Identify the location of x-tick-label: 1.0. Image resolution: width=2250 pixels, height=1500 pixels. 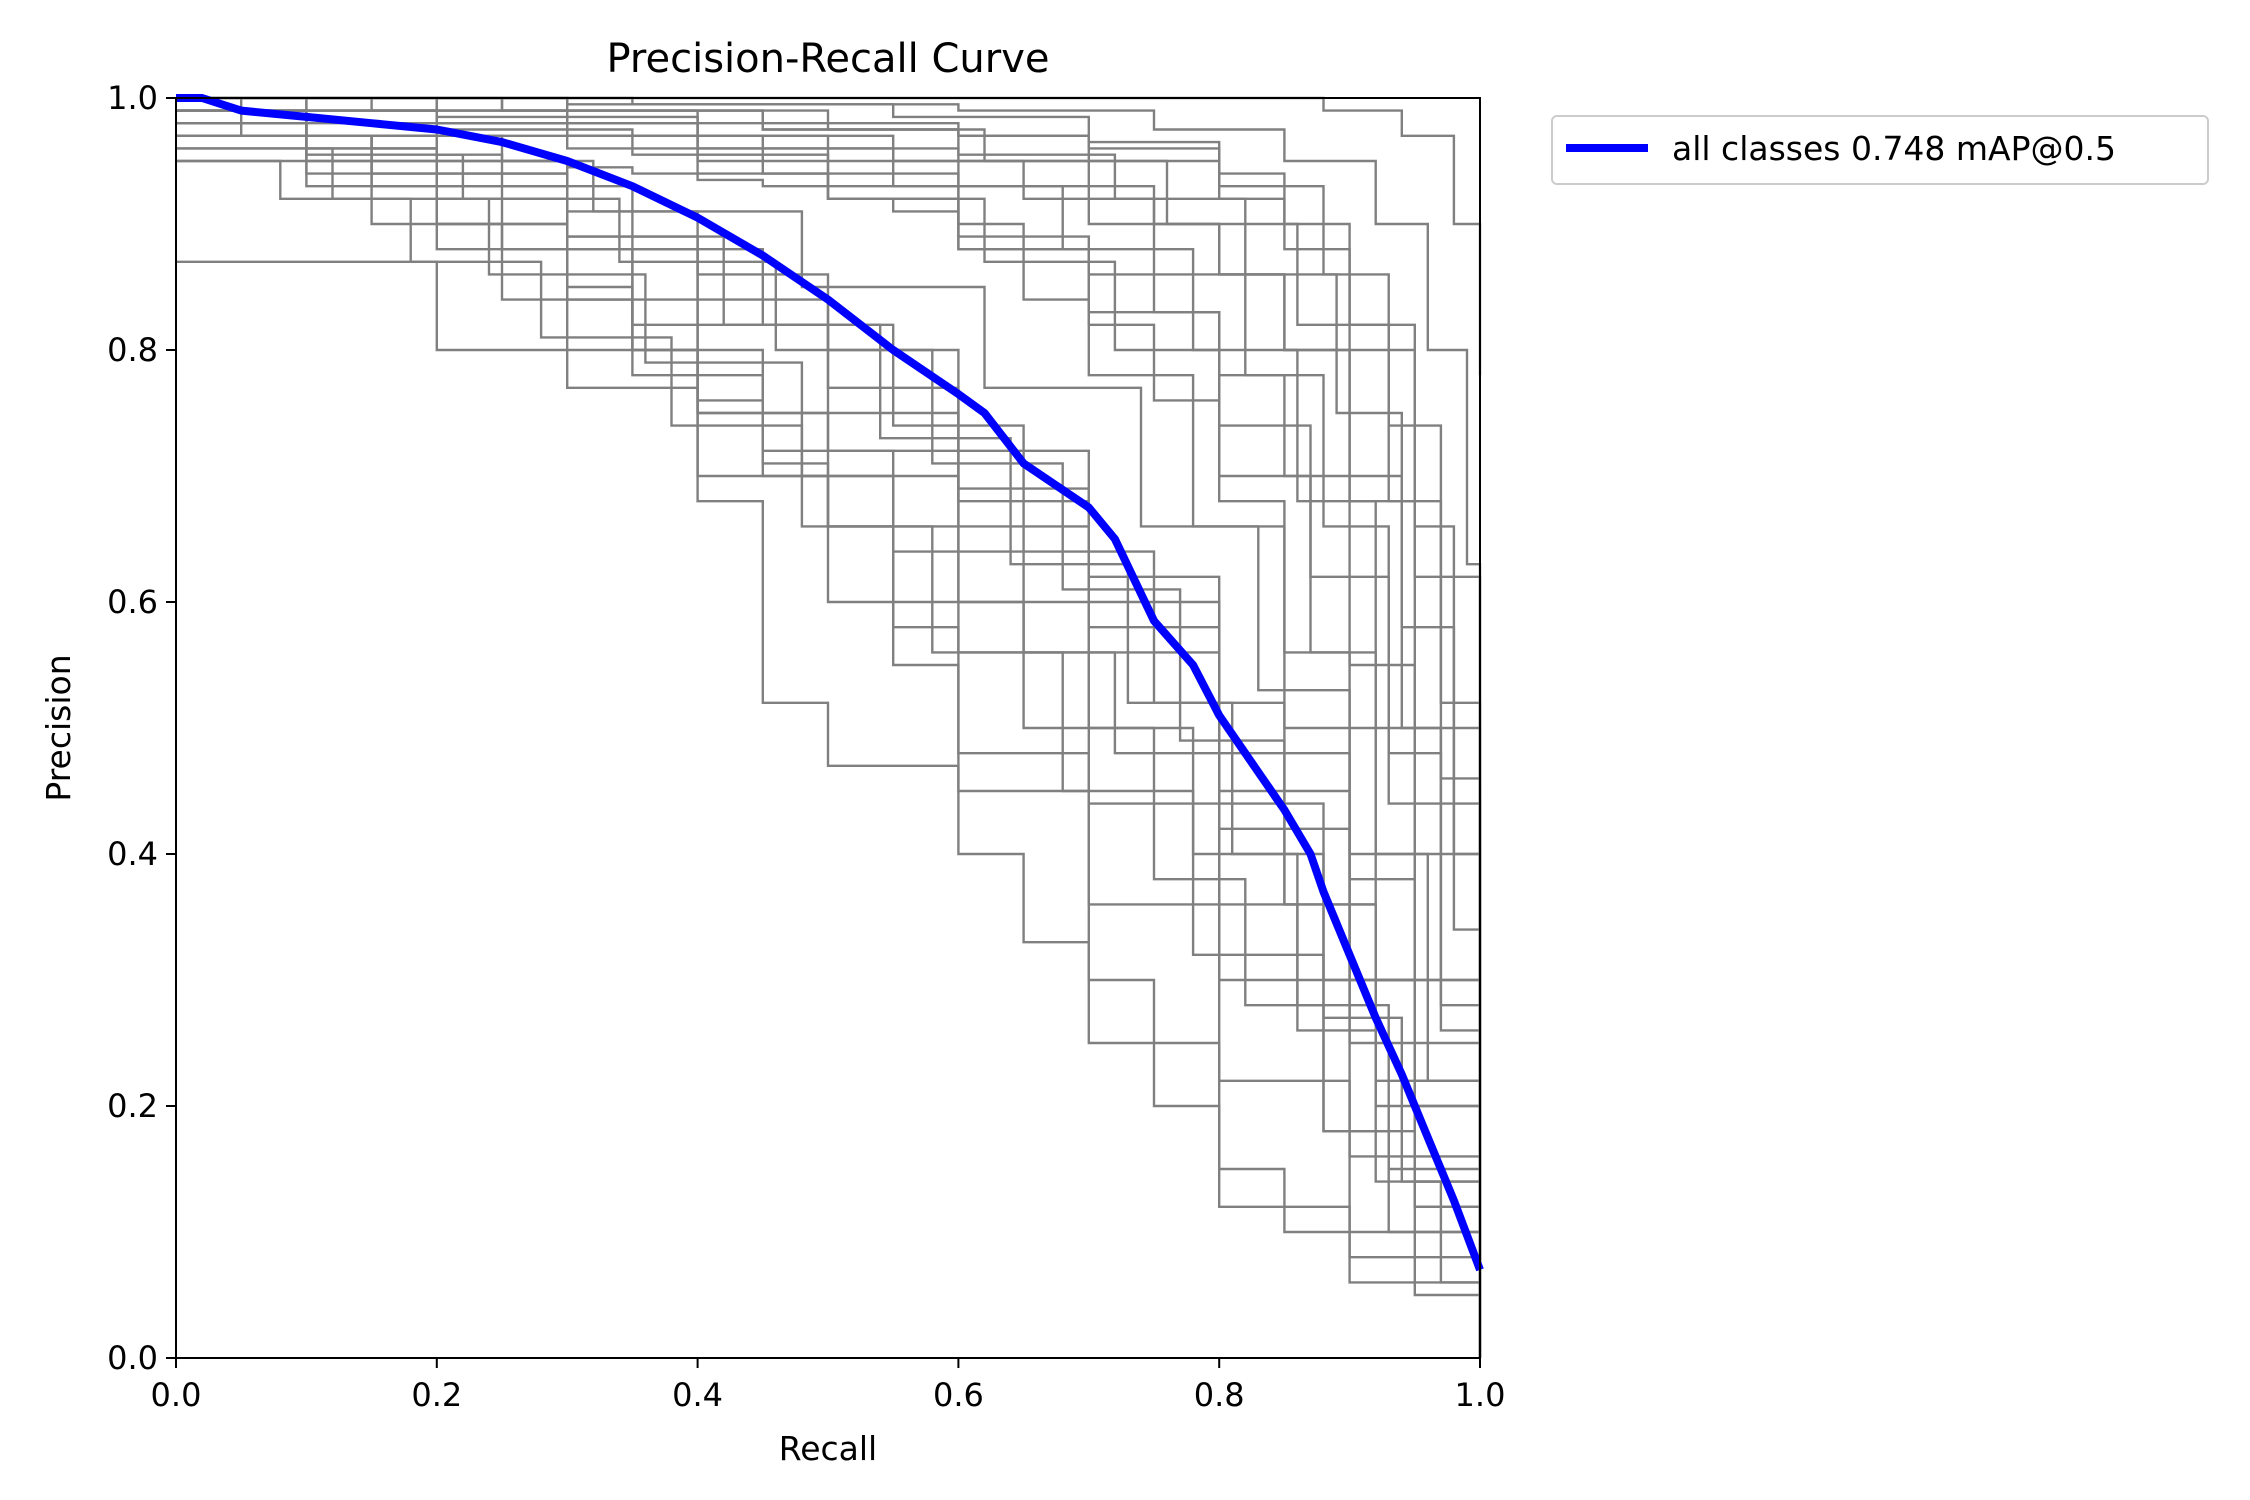
(1480, 1395).